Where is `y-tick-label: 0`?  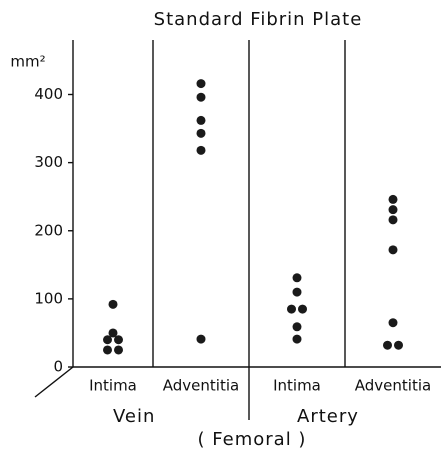 y-tick-label: 0 is located at coordinates (58, 367).